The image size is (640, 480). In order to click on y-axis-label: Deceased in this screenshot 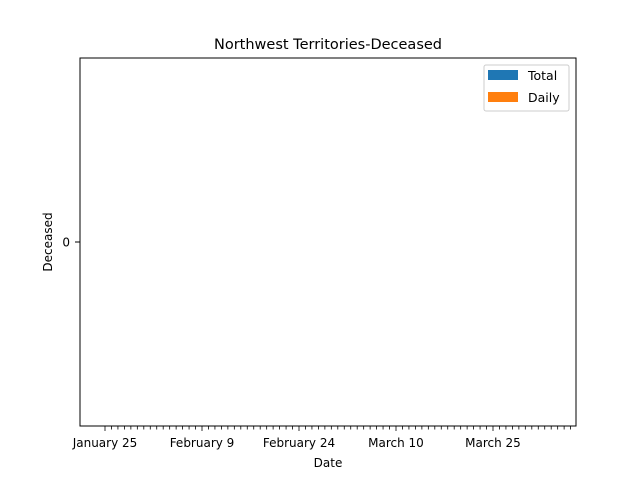, I will do `click(48, 241)`.